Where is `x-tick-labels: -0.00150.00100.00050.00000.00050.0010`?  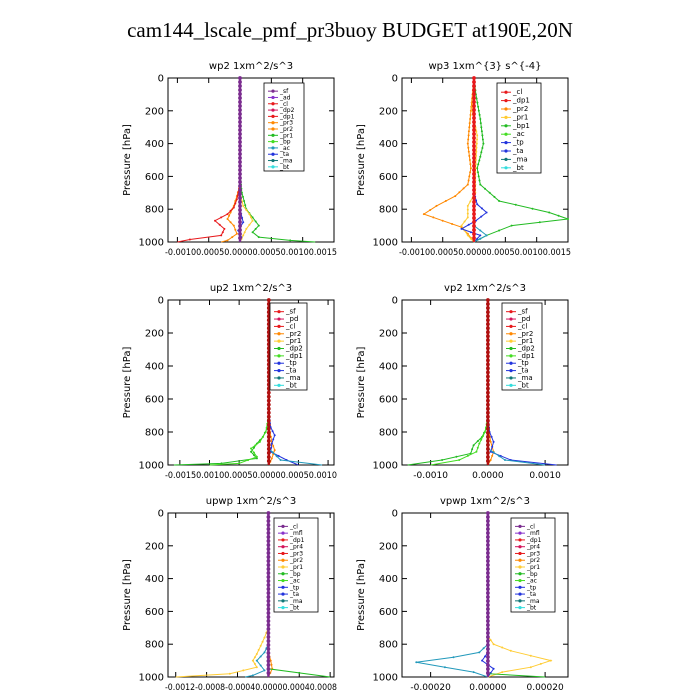
x-tick-labels: -0.00150.00100.00050.00000.00050.0010 is located at coordinates (251, 476).